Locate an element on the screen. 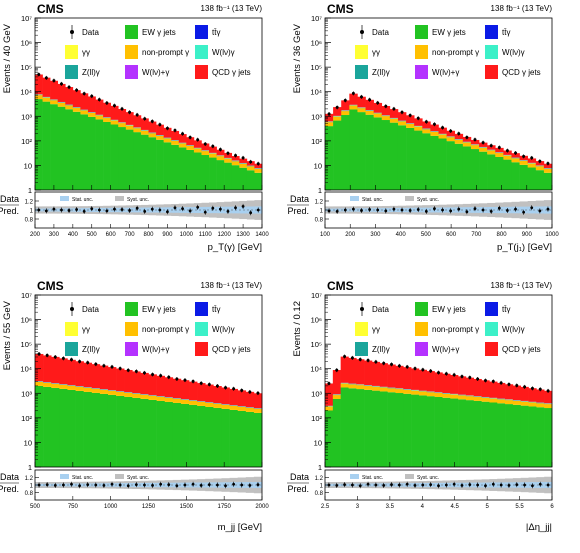 The image size is (580, 553). x-tick-label: 5.5 is located at coordinates (519, 507).